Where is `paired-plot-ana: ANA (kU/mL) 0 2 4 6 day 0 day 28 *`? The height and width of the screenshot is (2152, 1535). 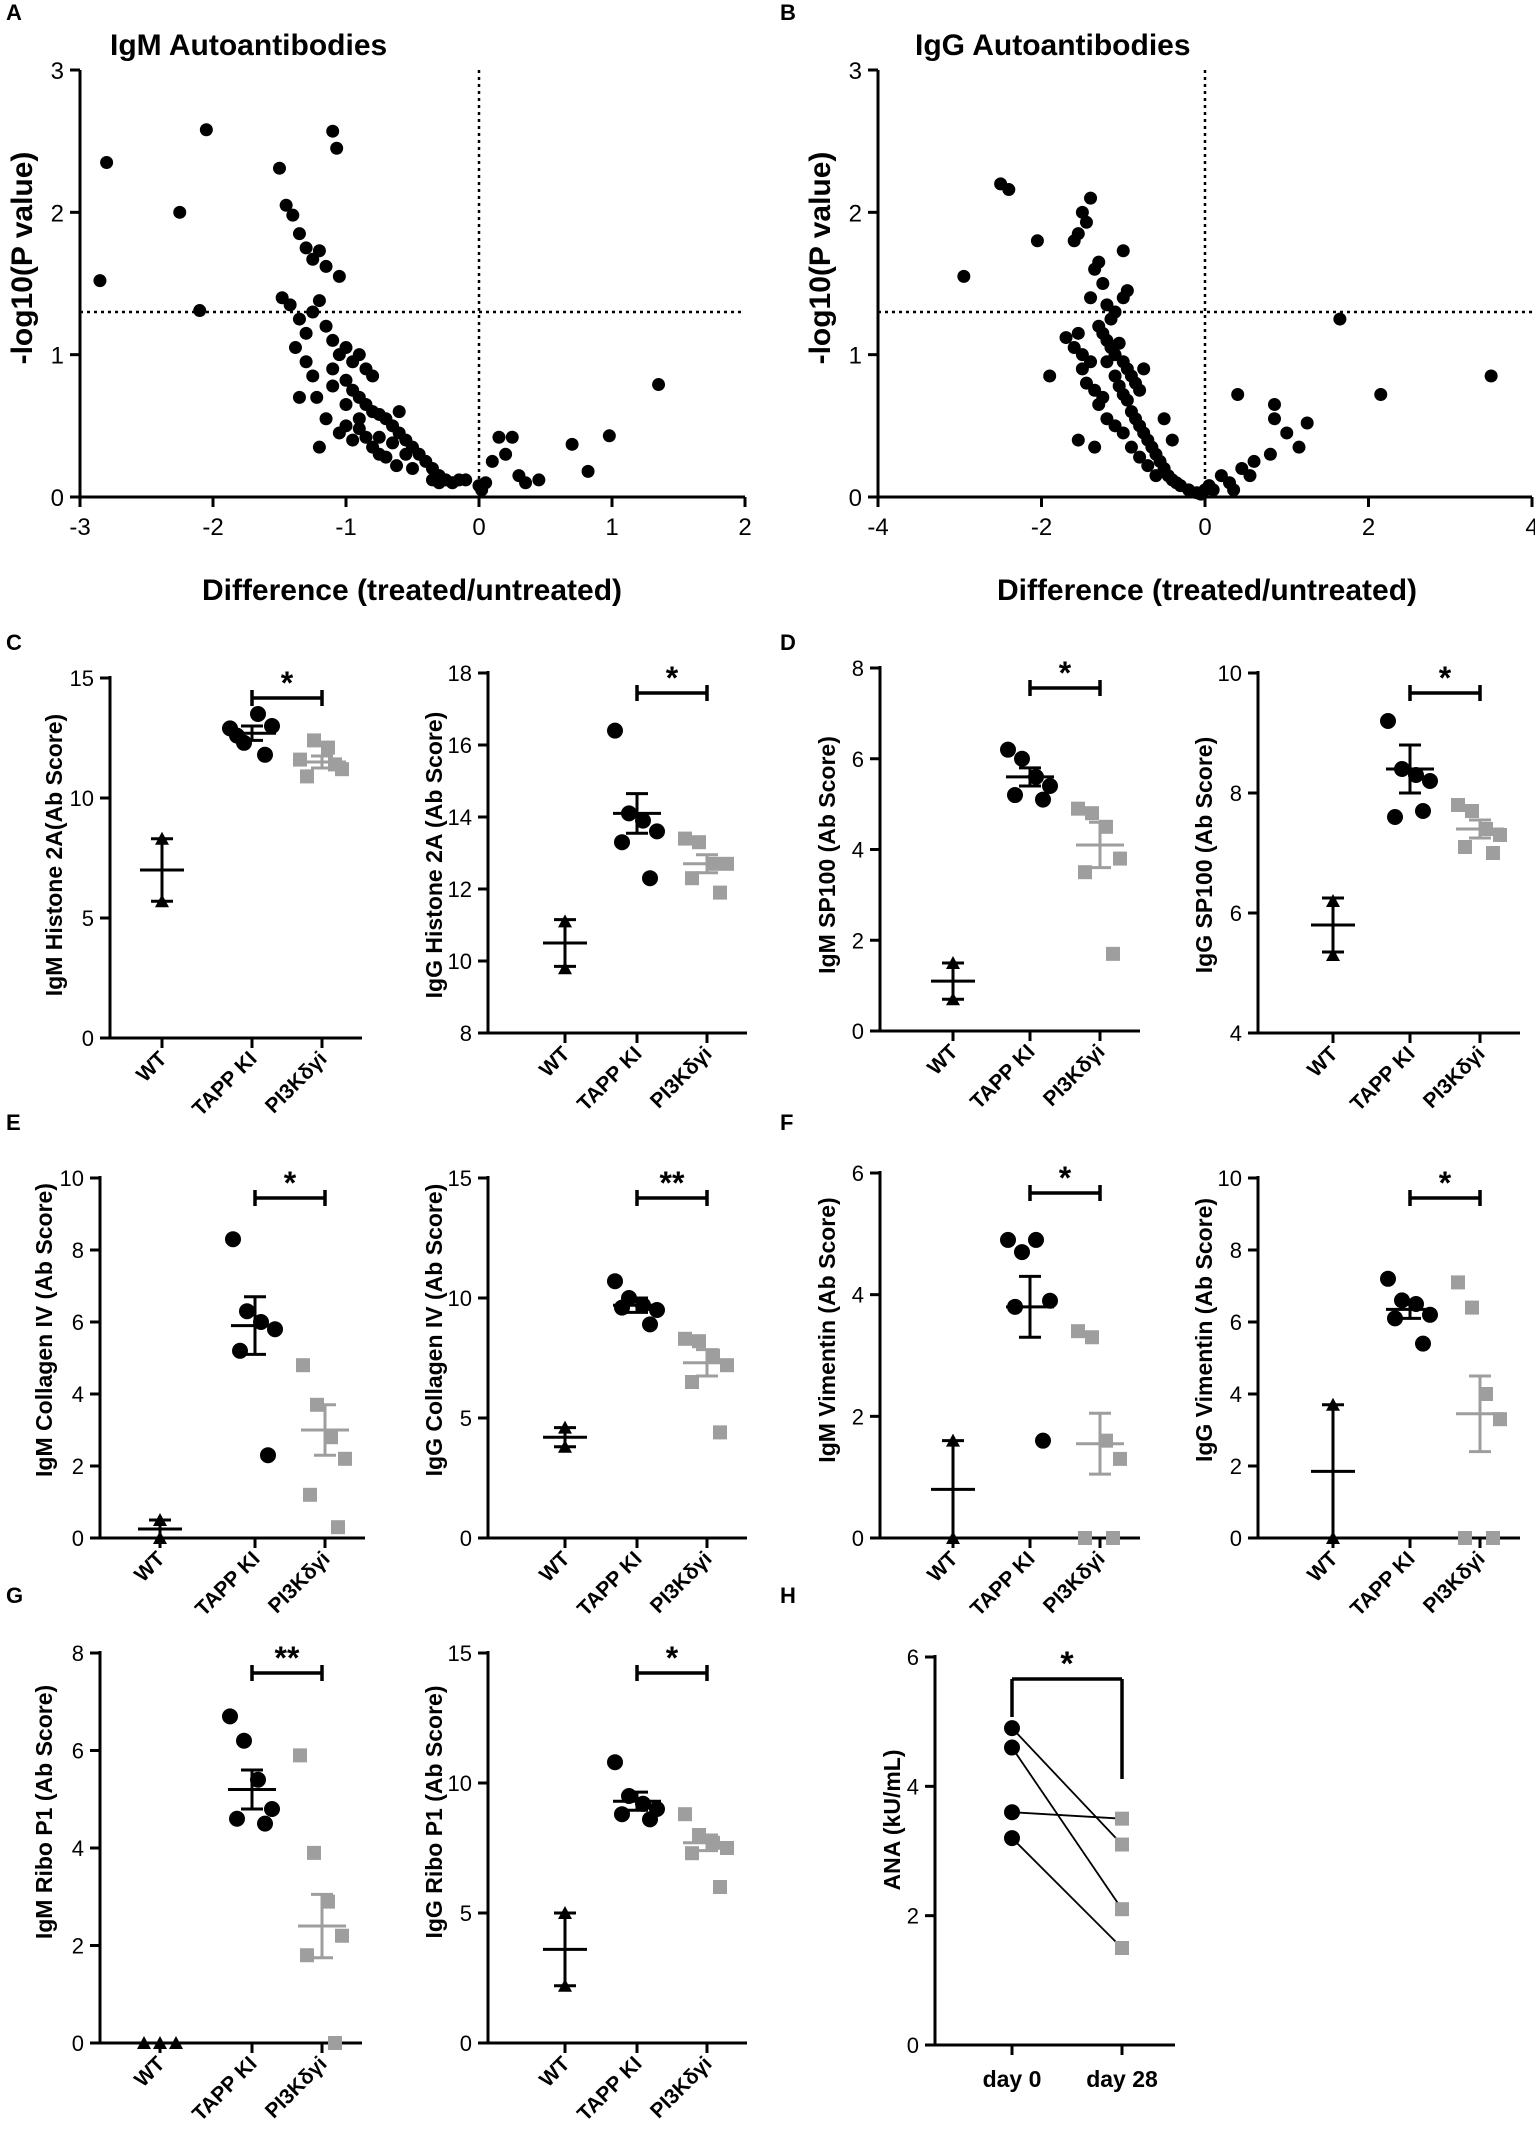 paired-plot-ana: ANA (kU/mL) 0 2 4 6 day 0 day 28 * is located at coordinates (1027, 1868).